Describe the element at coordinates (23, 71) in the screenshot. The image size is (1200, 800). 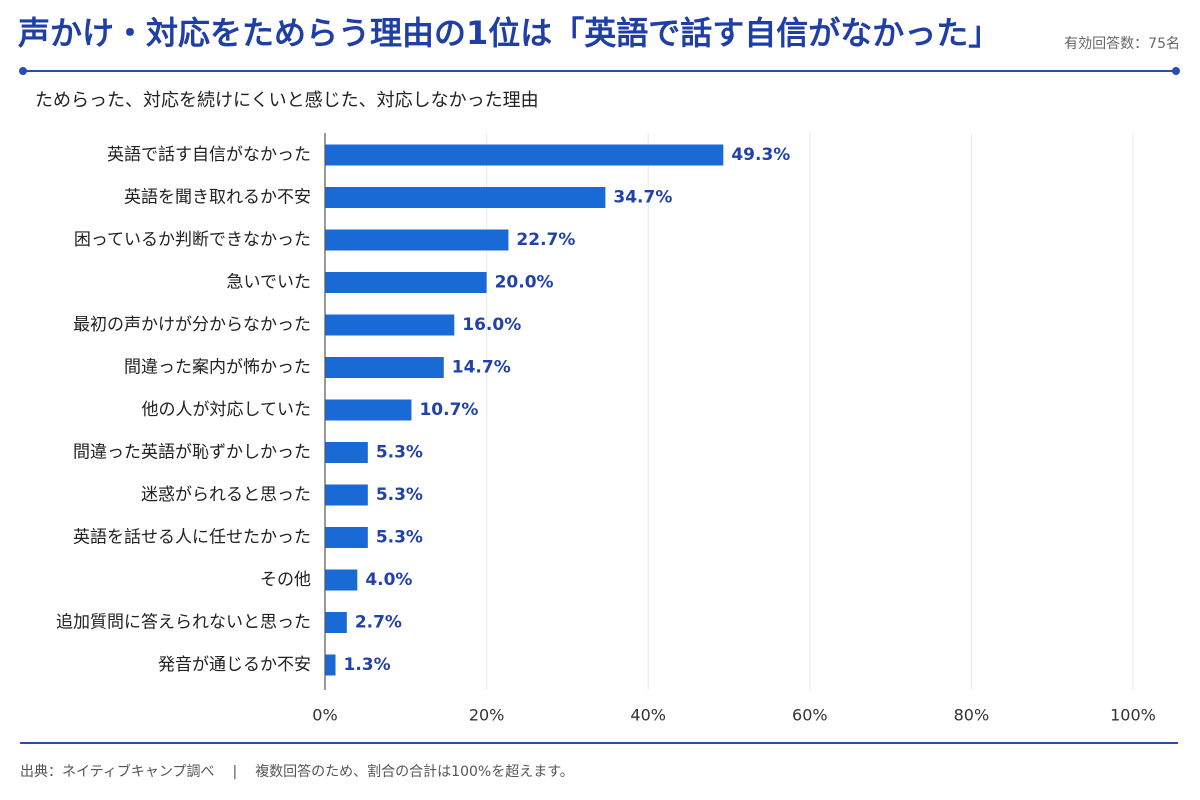
I see `divider-dot-left` at that location.